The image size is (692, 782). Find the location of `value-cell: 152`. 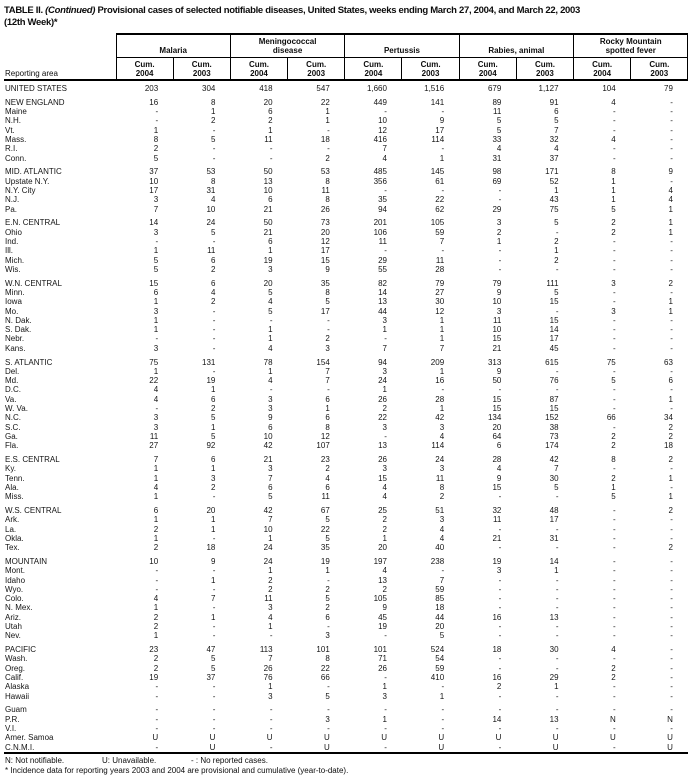

value-cell: 152 is located at coordinates (552, 418).